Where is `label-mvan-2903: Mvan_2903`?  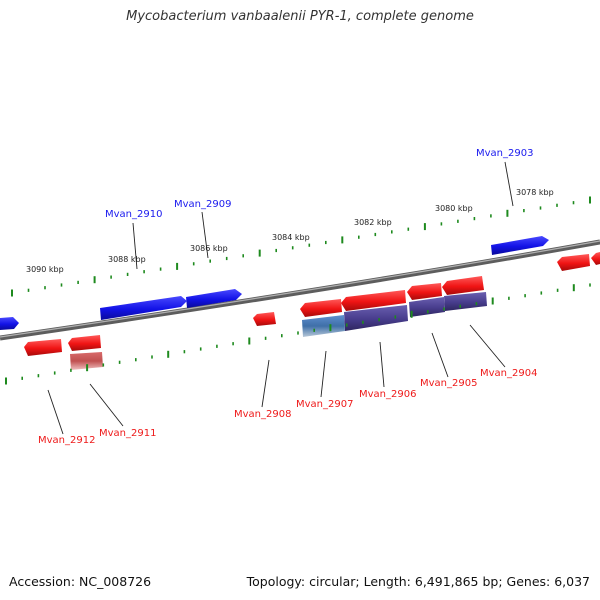 label-mvan-2903: Mvan_2903 is located at coordinates (504, 153).